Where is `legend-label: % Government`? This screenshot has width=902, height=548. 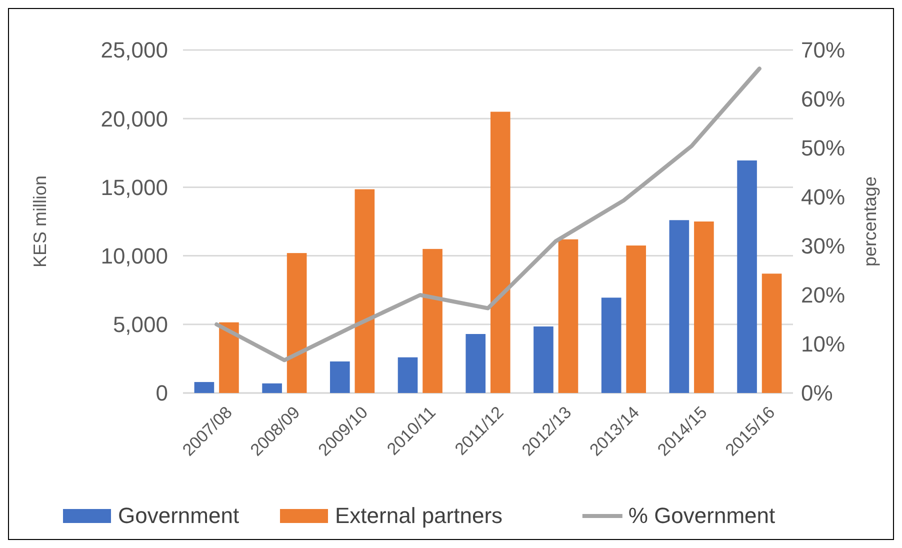 legend-label: % Government is located at coordinates (702, 515).